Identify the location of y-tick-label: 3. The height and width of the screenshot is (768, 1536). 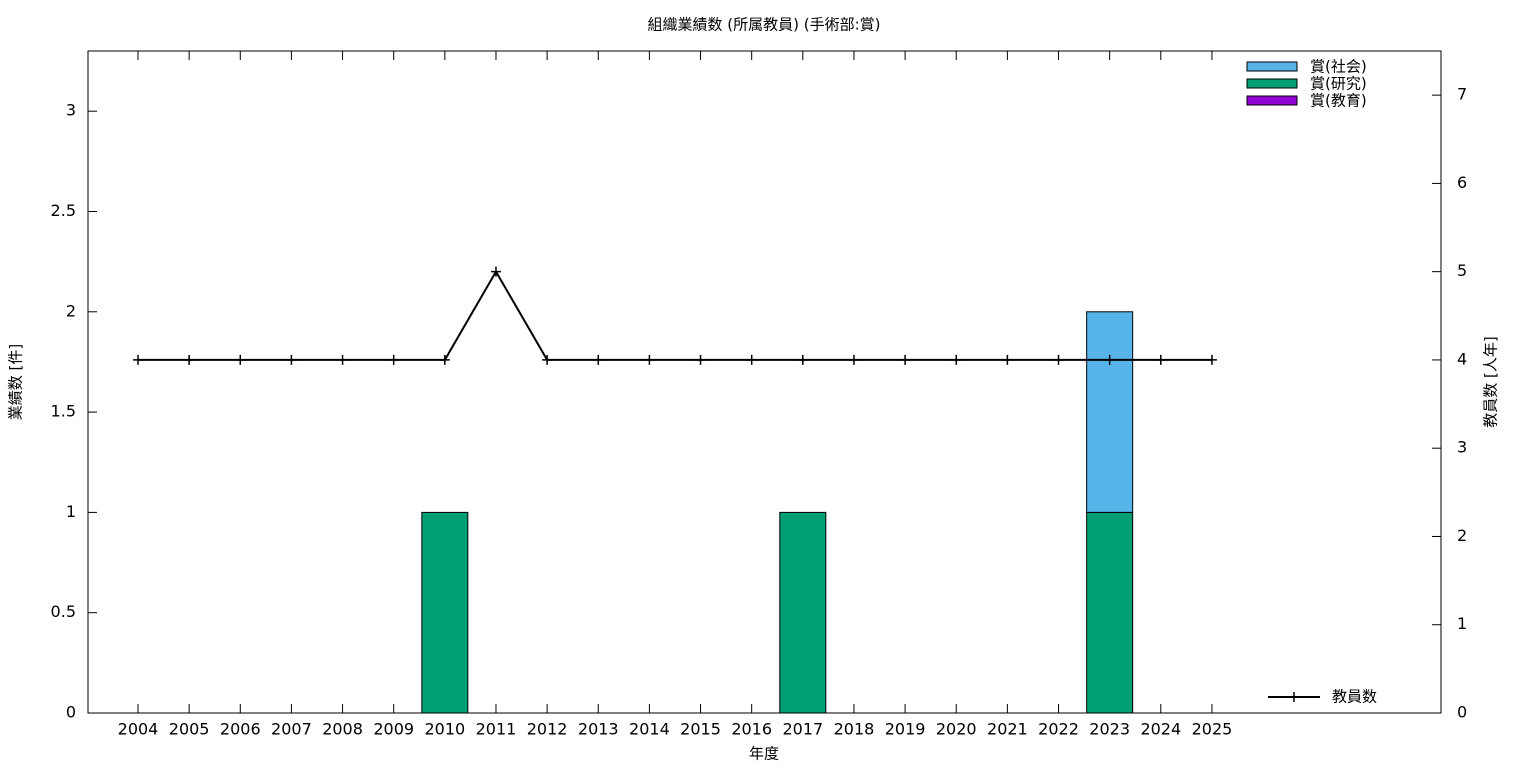
(71, 110).